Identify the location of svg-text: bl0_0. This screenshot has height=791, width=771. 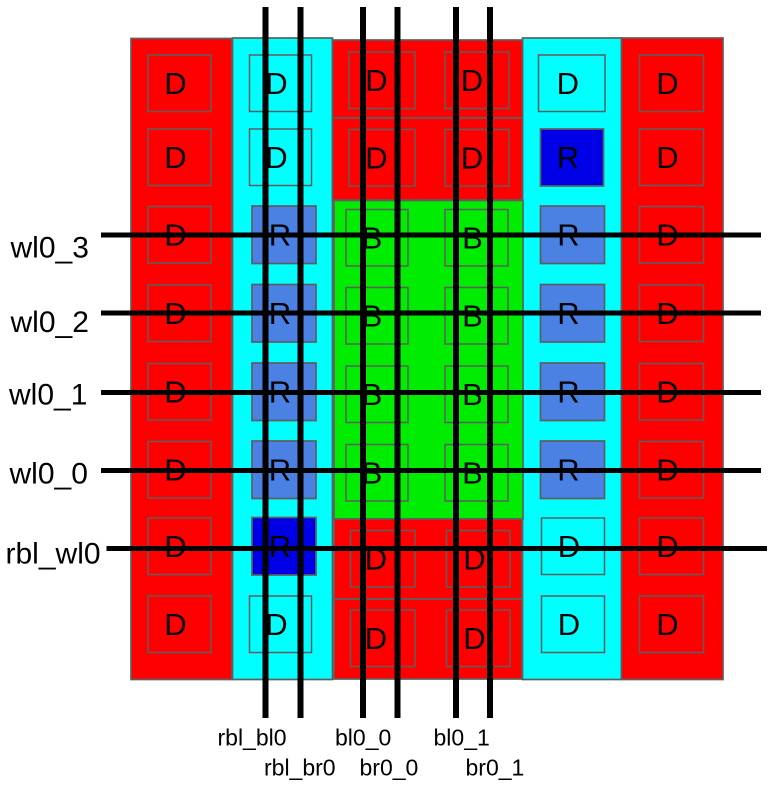
(363, 737).